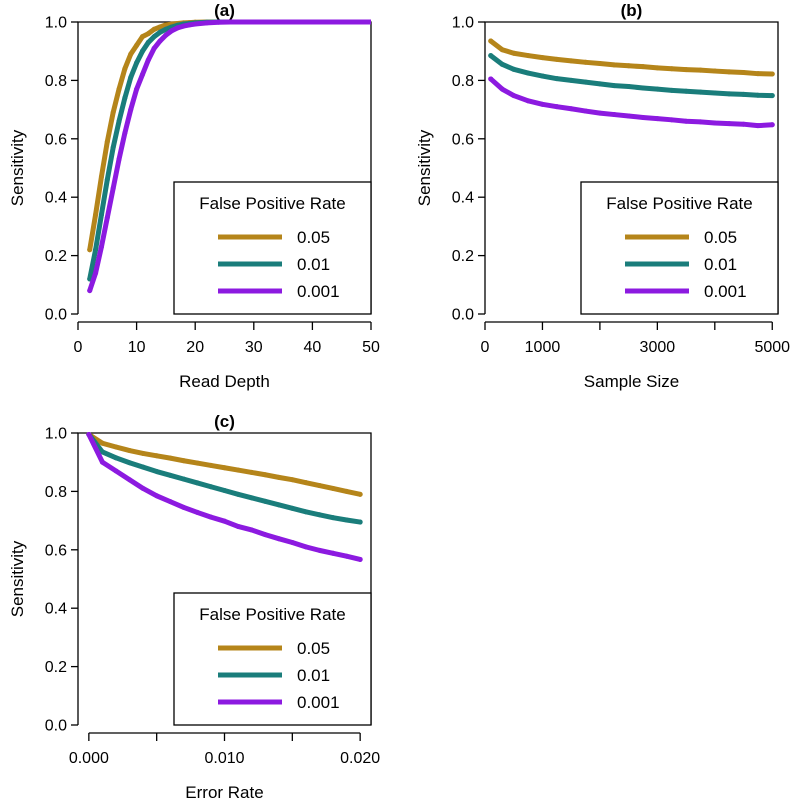 This screenshot has height=800, width=796. What do you see at coordinates (631, 57) in the screenshot?
I see `series-line-0.05` at bounding box center [631, 57].